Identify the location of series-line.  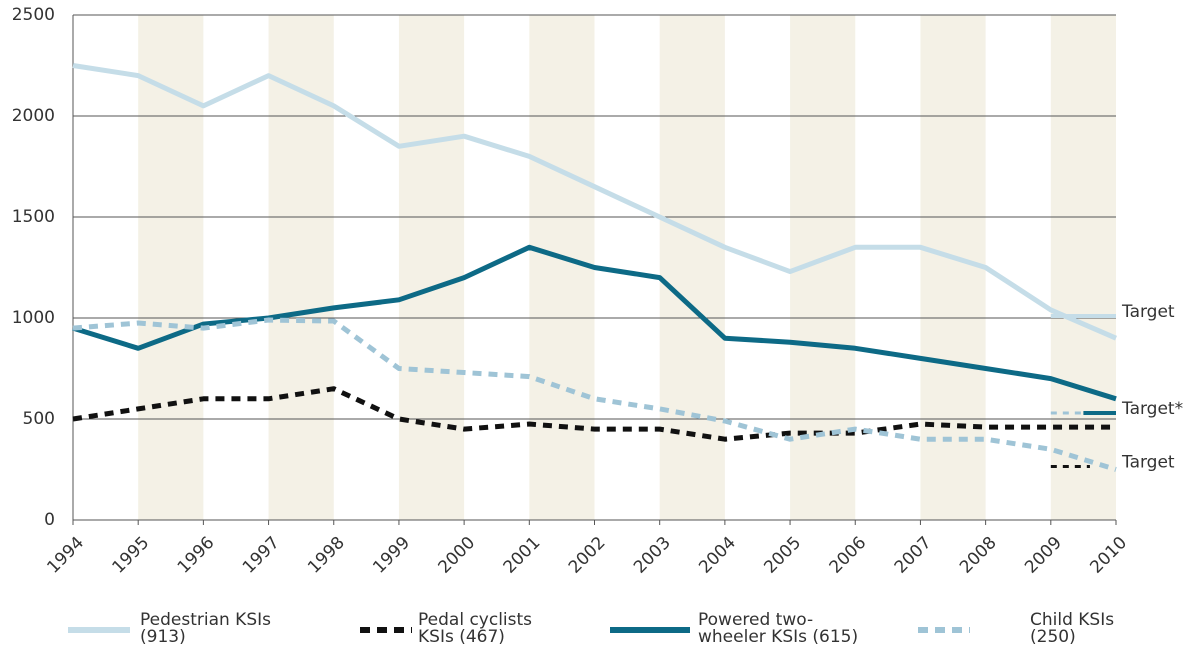
(594, 414).